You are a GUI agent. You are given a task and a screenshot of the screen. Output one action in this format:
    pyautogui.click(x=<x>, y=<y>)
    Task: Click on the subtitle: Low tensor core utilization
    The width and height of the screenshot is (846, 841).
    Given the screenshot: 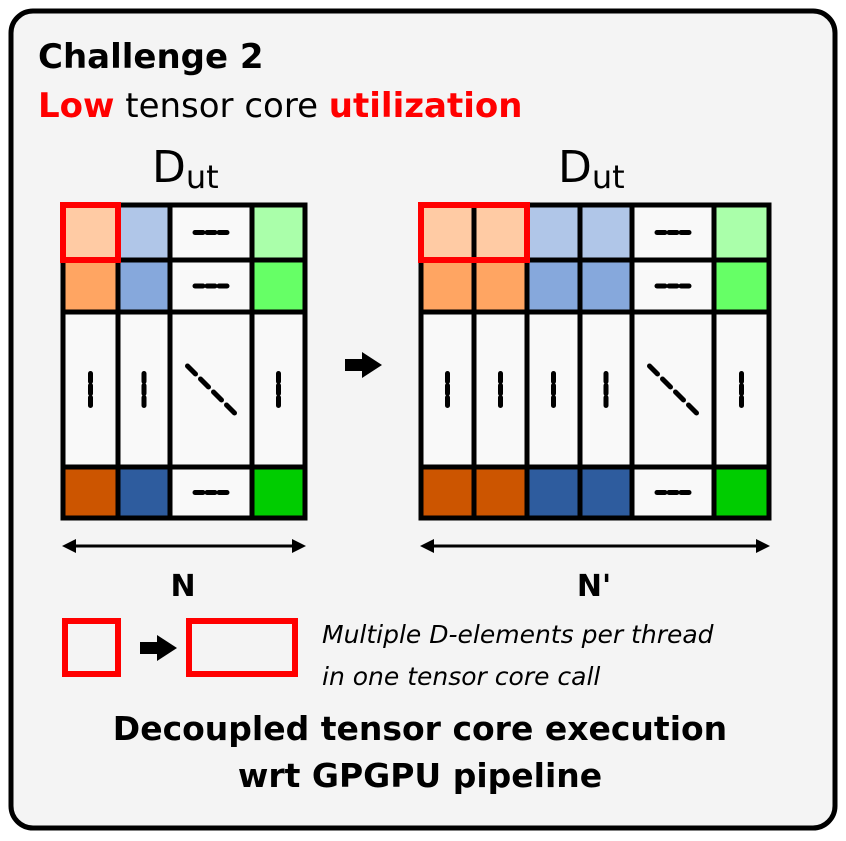 What is the action you would take?
    pyautogui.click(x=280, y=106)
    